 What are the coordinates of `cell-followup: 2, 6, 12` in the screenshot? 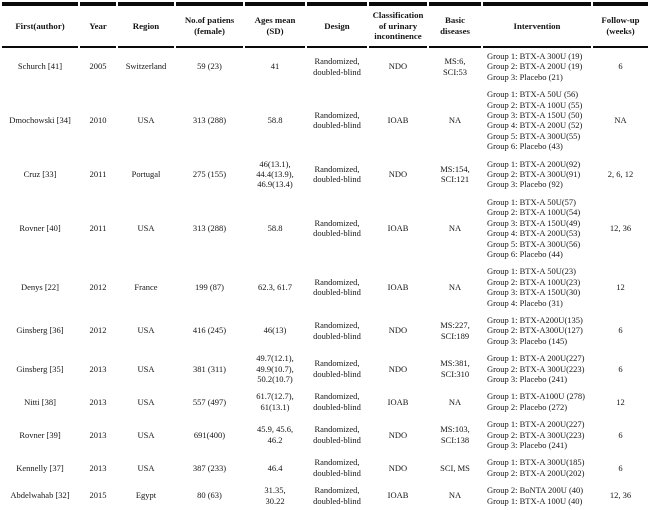 It's located at (620, 174).